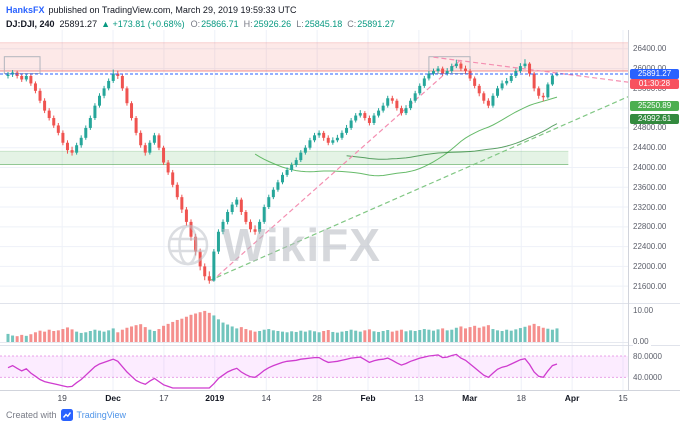  I want to click on legend-last-price: 25891.27, so click(78, 23).